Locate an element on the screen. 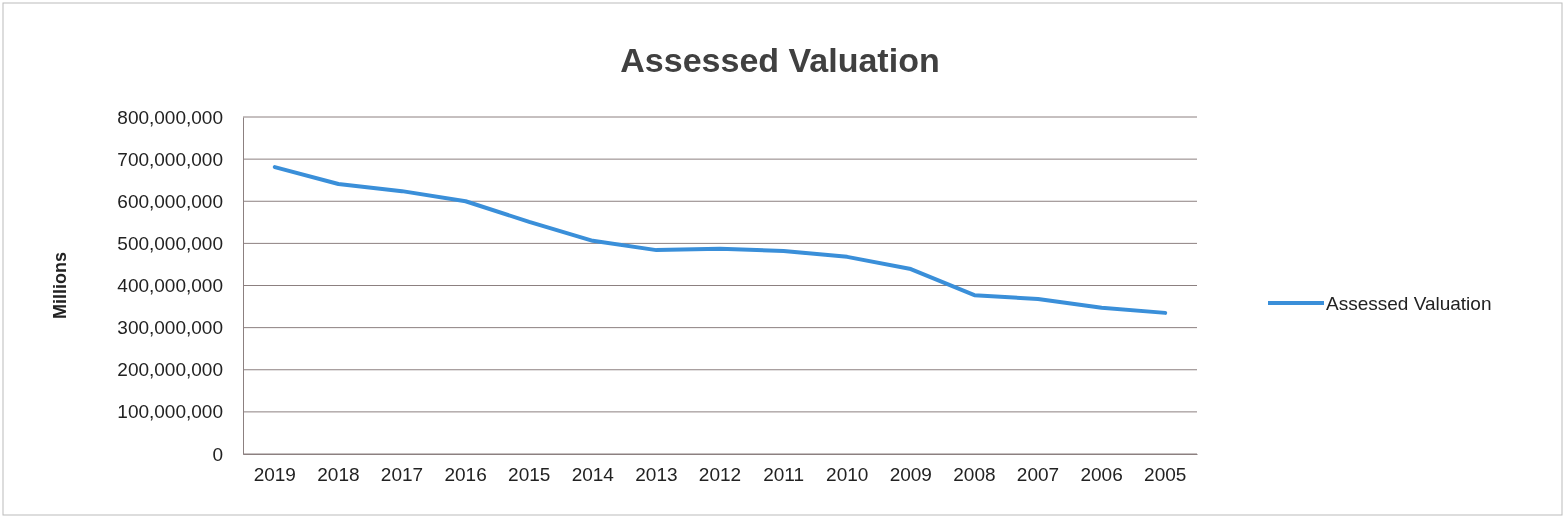 This screenshot has height=518, width=1565. x-tick-label: 2008 is located at coordinates (974, 475).